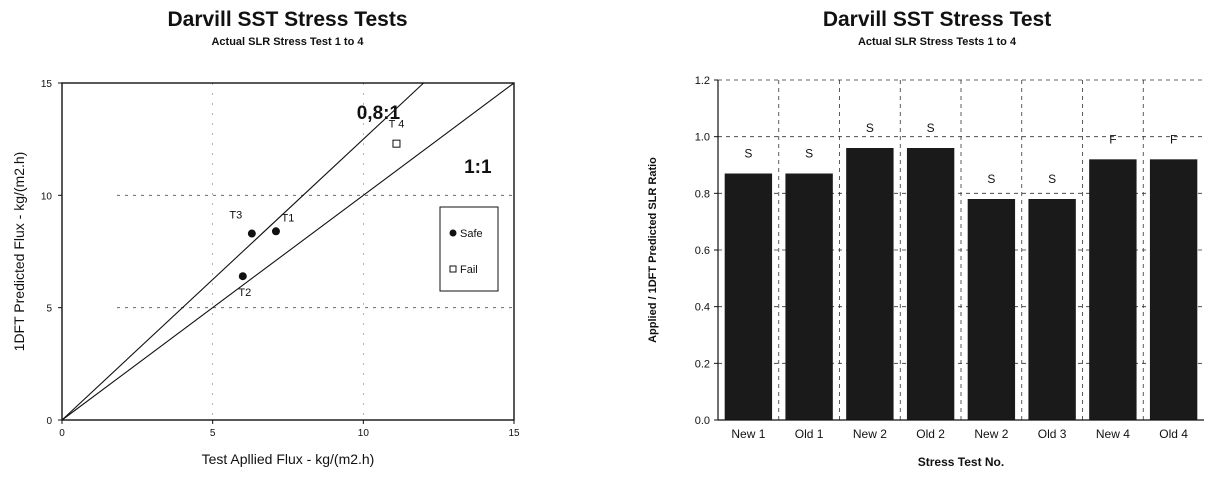 The image size is (1206, 481). Describe the element at coordinates (937, 42) in the screenshot. I see `bar-chart-subtitle: Actual SLR Stress Tests 1 to 4` at that location.